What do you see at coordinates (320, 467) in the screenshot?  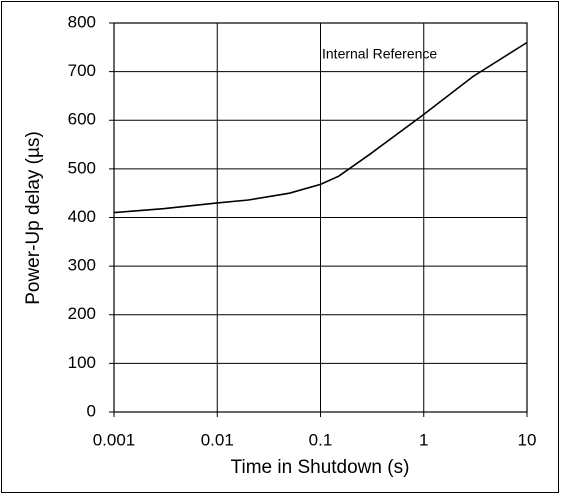 I see `x-axis-title: Time in Shutdown (s)` at bounding box center [320, 467].